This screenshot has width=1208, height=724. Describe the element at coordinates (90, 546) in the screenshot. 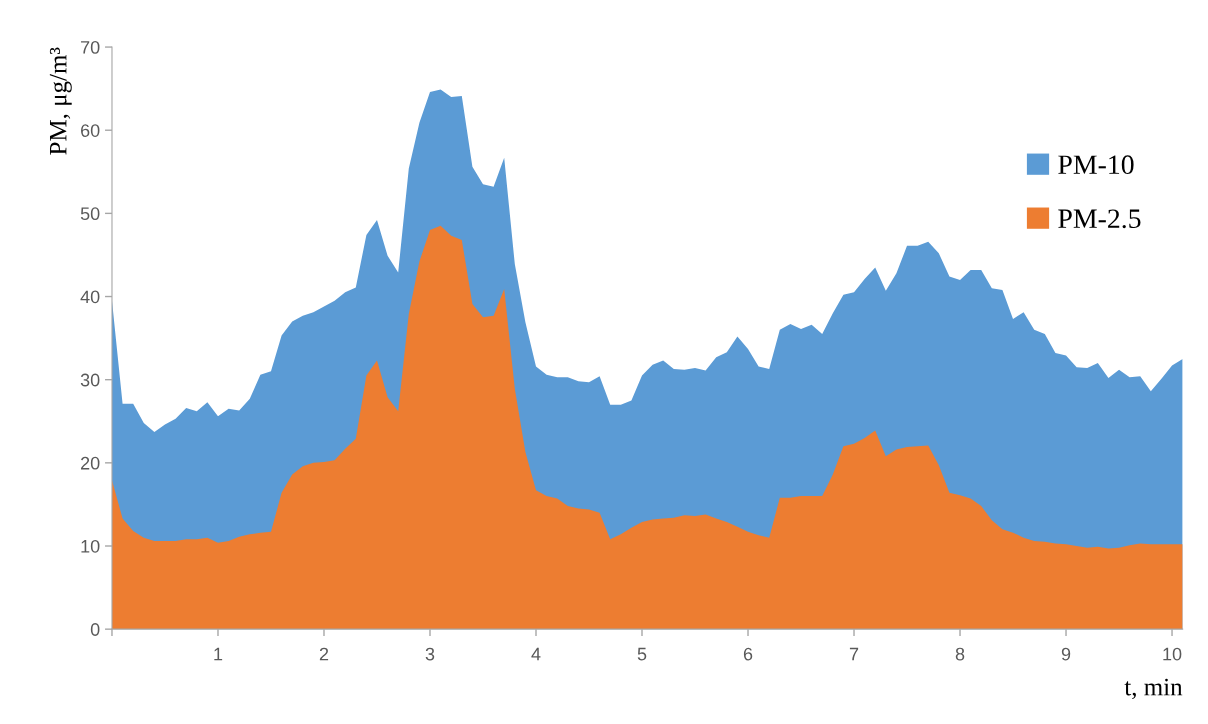

I see `y-tick-label: 10` at that location.